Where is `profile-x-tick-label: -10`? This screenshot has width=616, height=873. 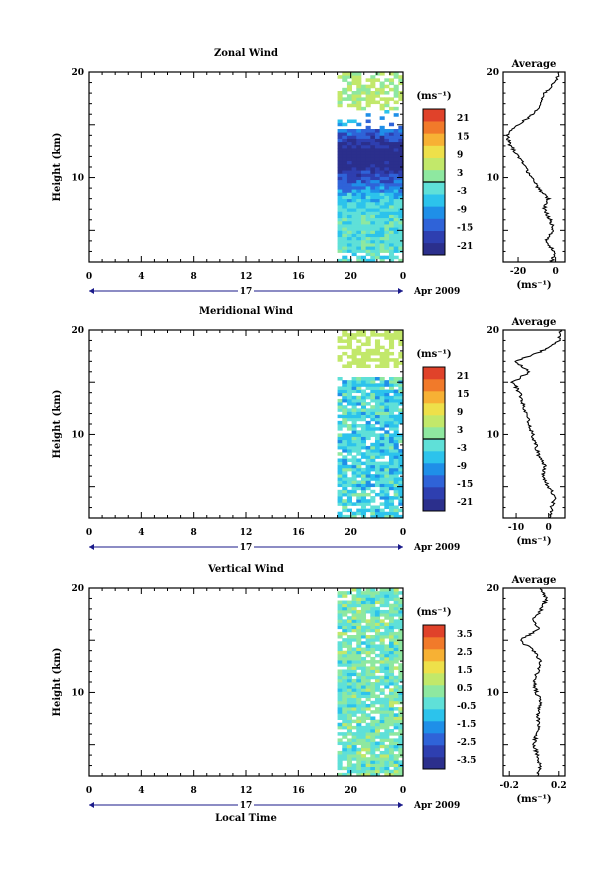 profile-x-tick-label: -10 is located at coordinates (516, 528).